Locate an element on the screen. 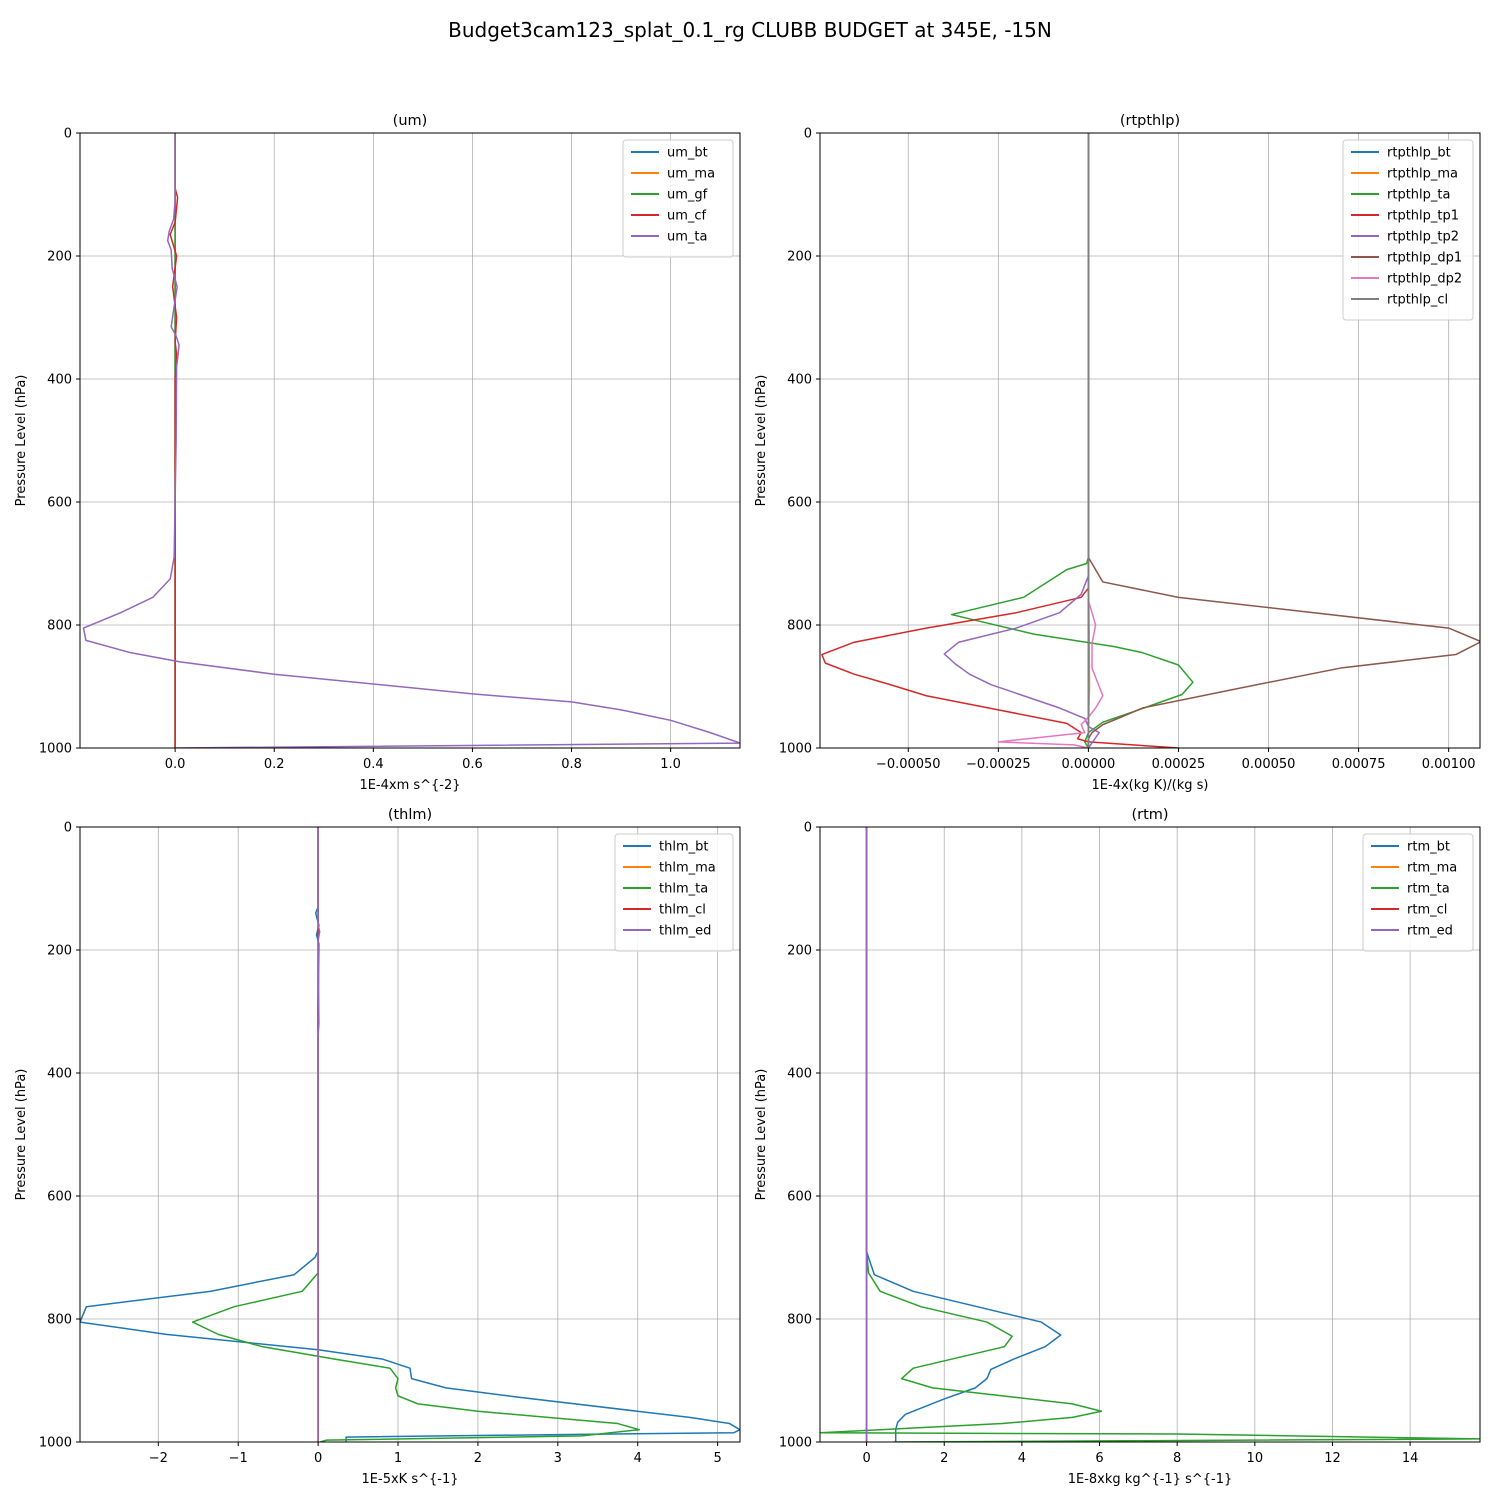 This screenshot has width=1500, height=1500. series-line-rtpthlp_dp1 is located at coordinates (1283, 440).